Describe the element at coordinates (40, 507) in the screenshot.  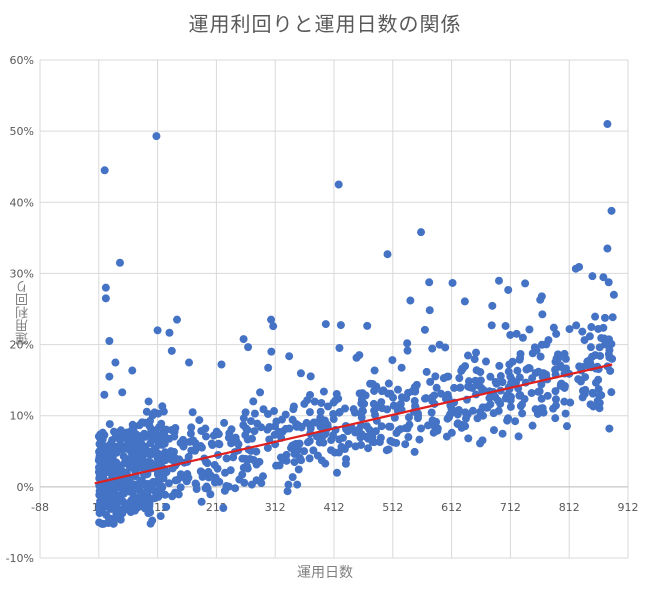
I see `x-tick-label: -88` at that location.